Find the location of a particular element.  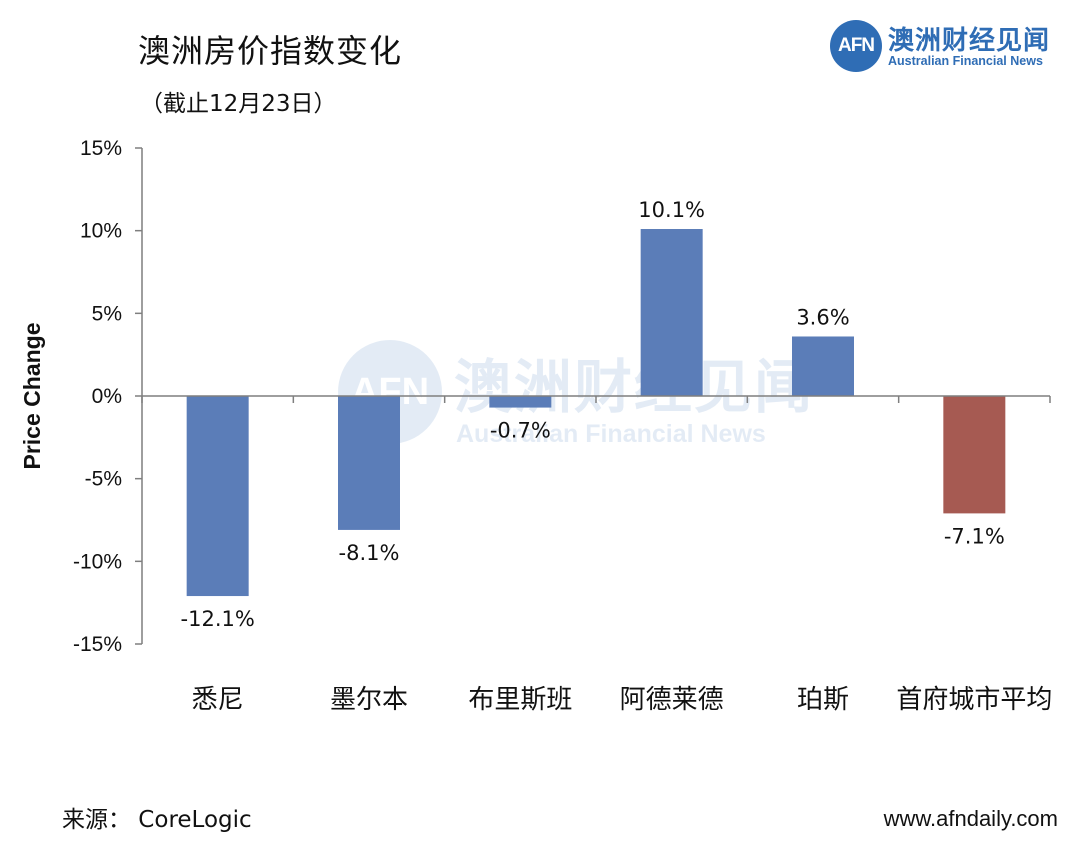

afn-logo: AFN 澳洲财经见闻 Australian Financial News is located at coordinates (945, 47).